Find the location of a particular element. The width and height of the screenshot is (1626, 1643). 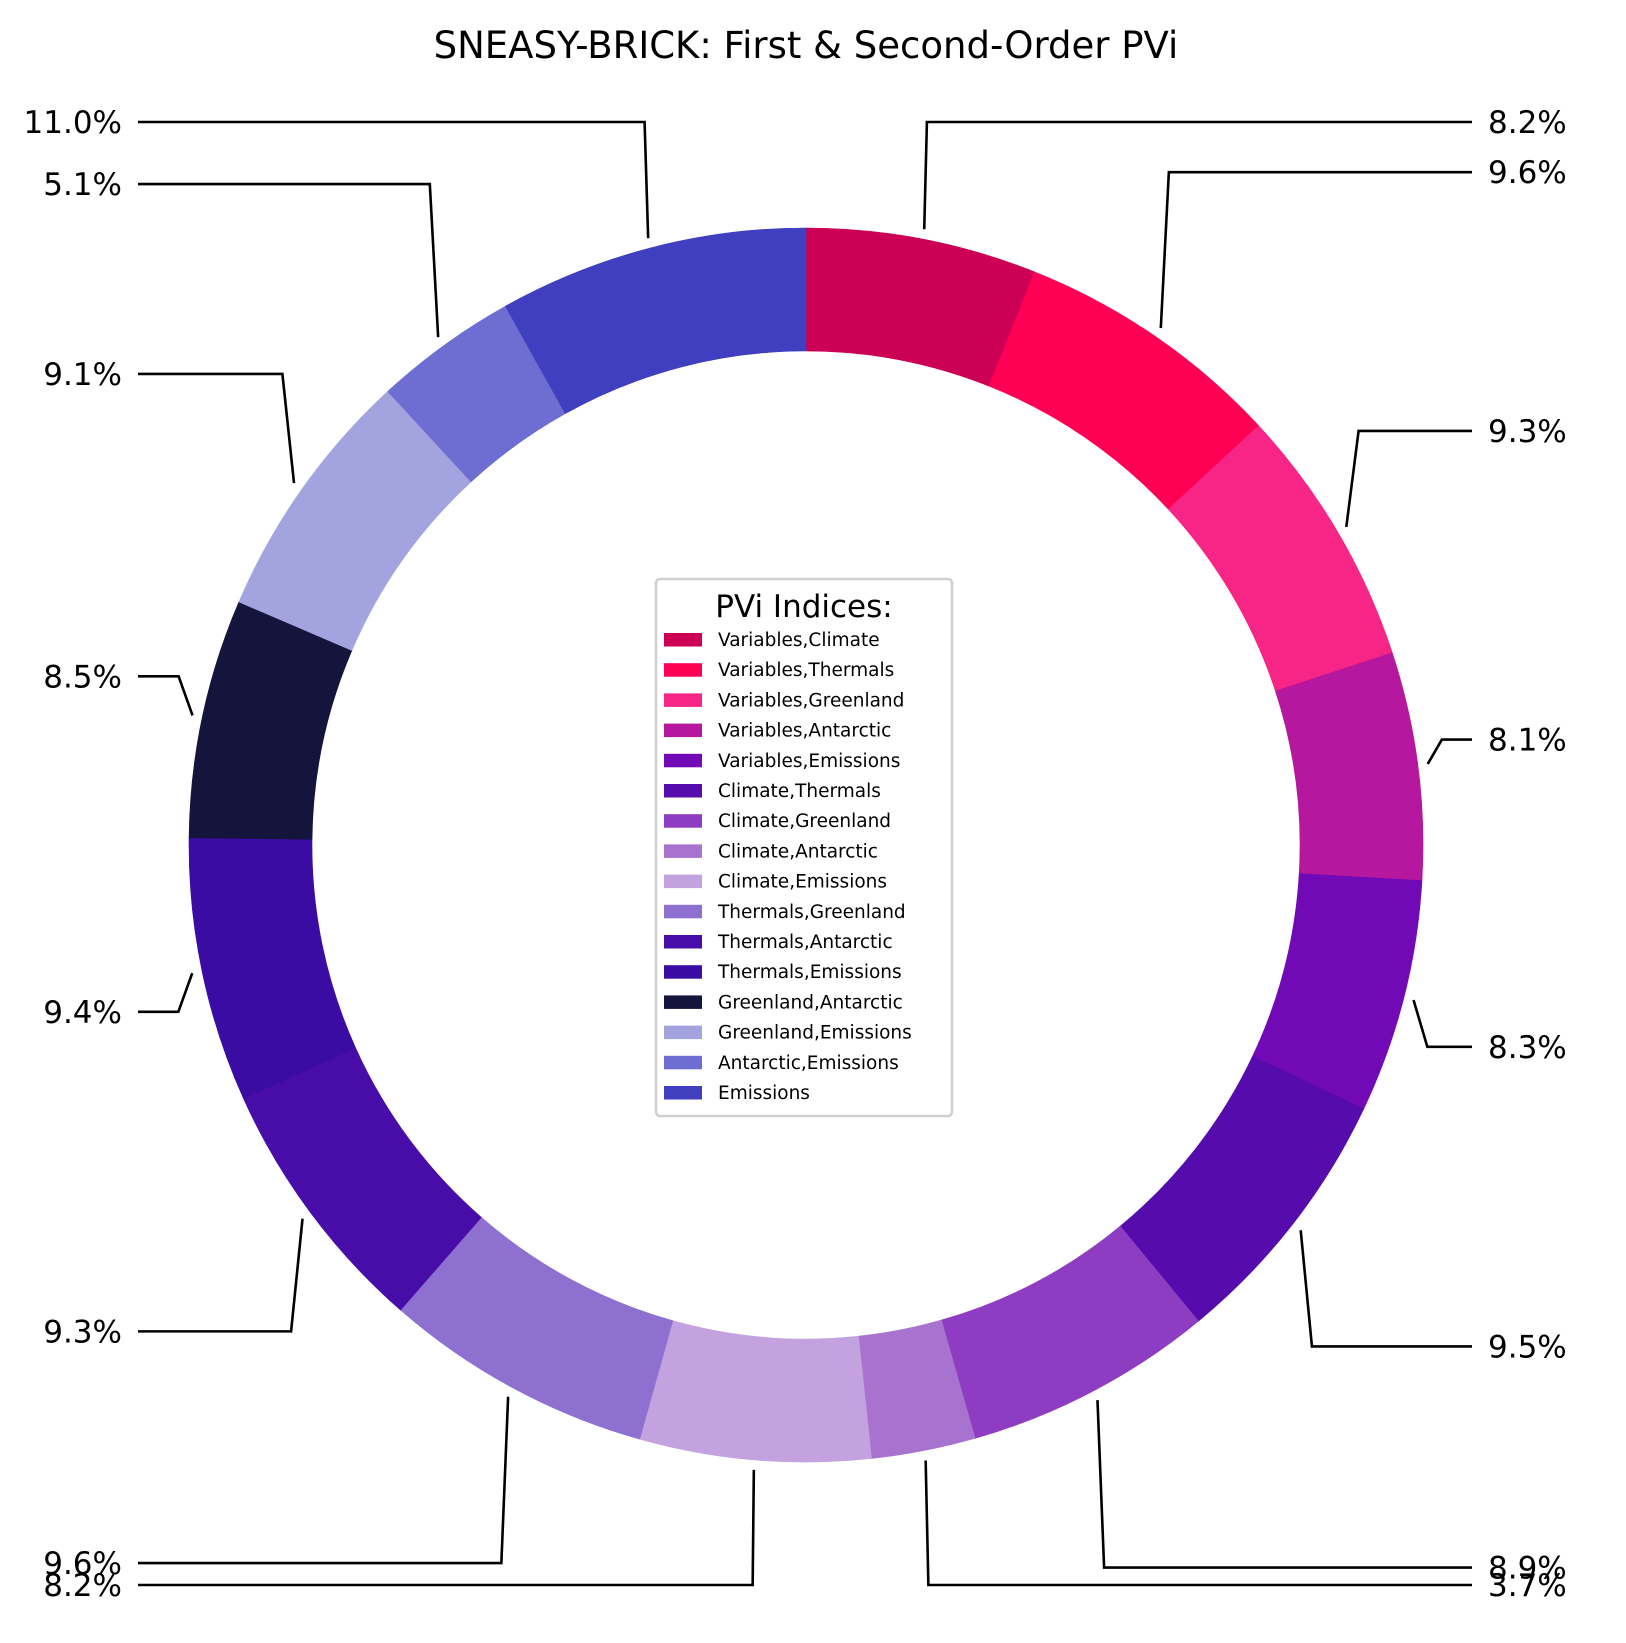

legend-frame is located at coordinates (804, 847).